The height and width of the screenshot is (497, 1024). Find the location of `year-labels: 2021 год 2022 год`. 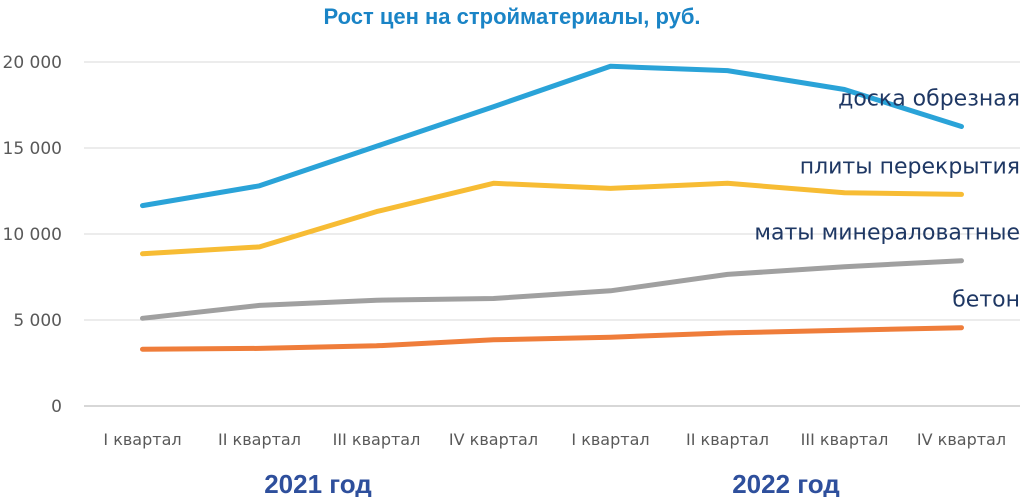

year-labels: 2021 год 2022 год is located at coordinates (552, 483).